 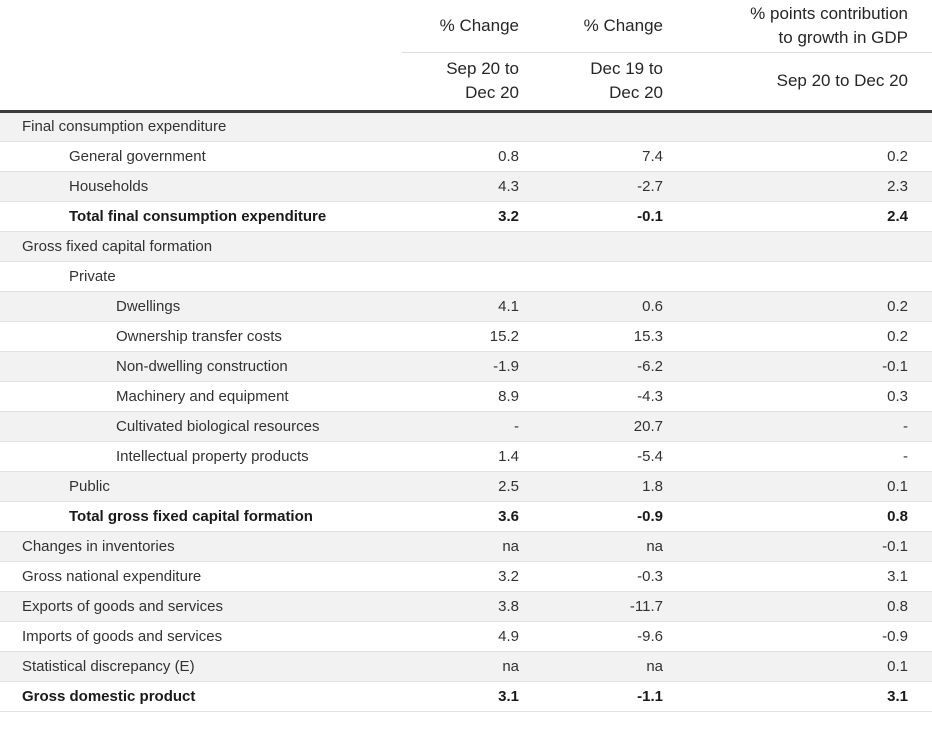 I want to click on header-col3-measure: % Change, so click(x=602, y=26).